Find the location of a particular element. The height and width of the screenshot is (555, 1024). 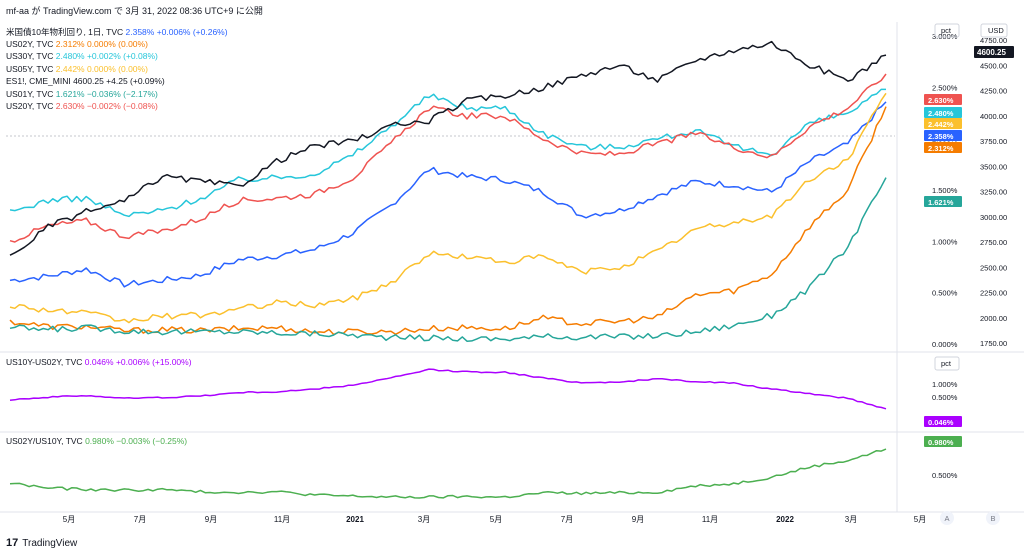

last-value-label: 2.312% is located at coordinates (941, 148).